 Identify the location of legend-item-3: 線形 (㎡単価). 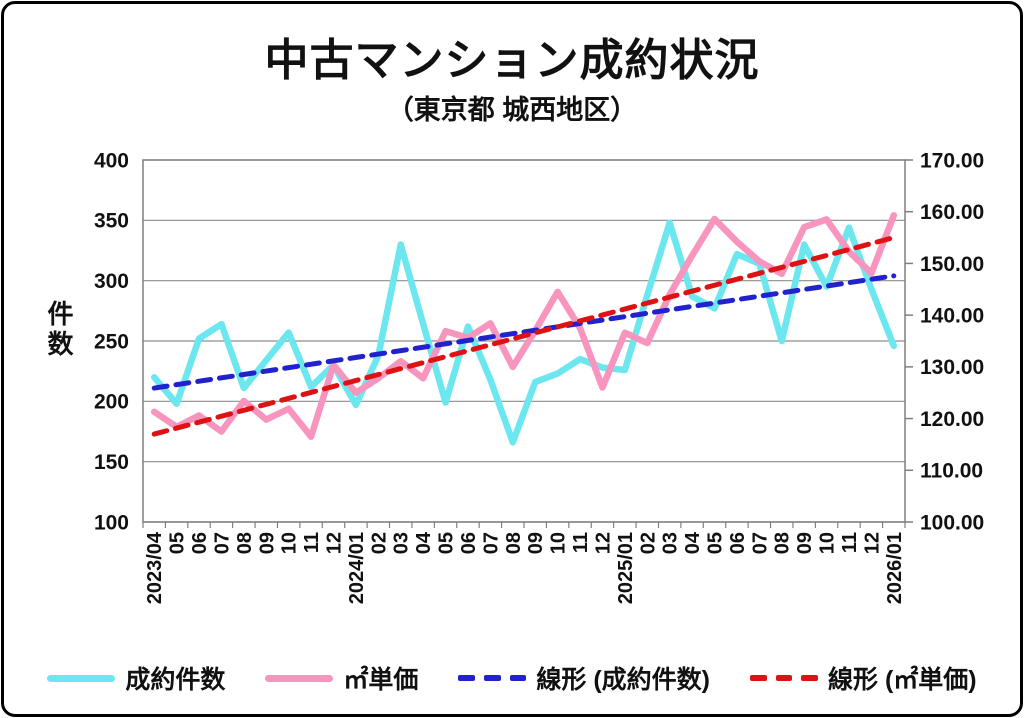
(863, 678).